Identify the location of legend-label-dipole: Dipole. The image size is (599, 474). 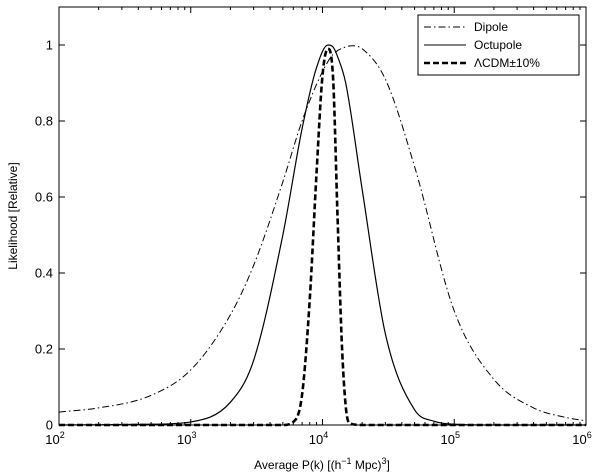
(491, 27).